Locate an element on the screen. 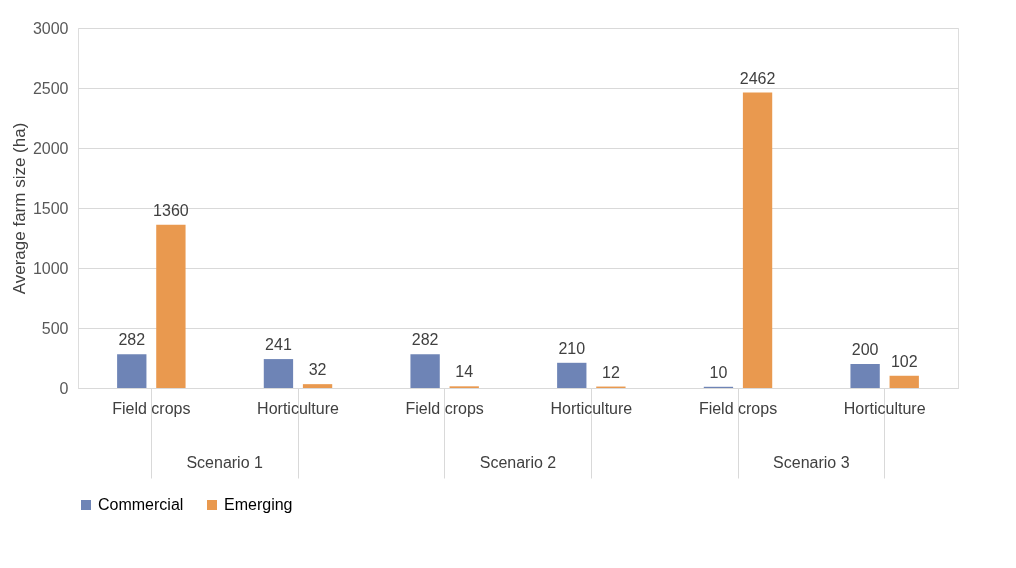 Image resolution: width=1016 pixels, height=568 pixels. y-tick-label: 1500 is located at coordinates (50, 208).